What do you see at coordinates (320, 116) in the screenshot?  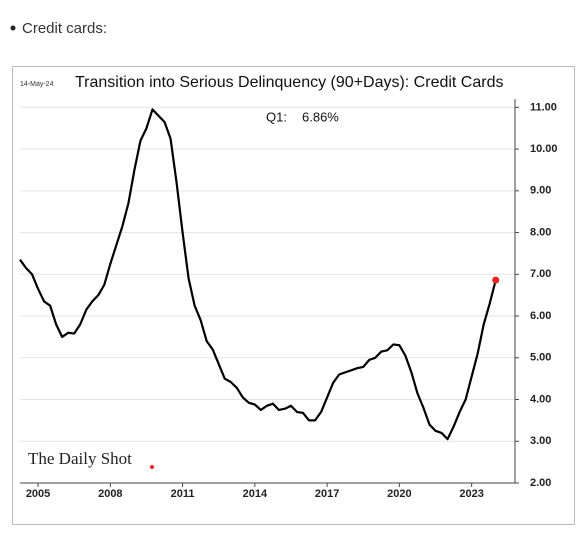 I see `annotation: 6.86%` at bounding box center [320, 116].